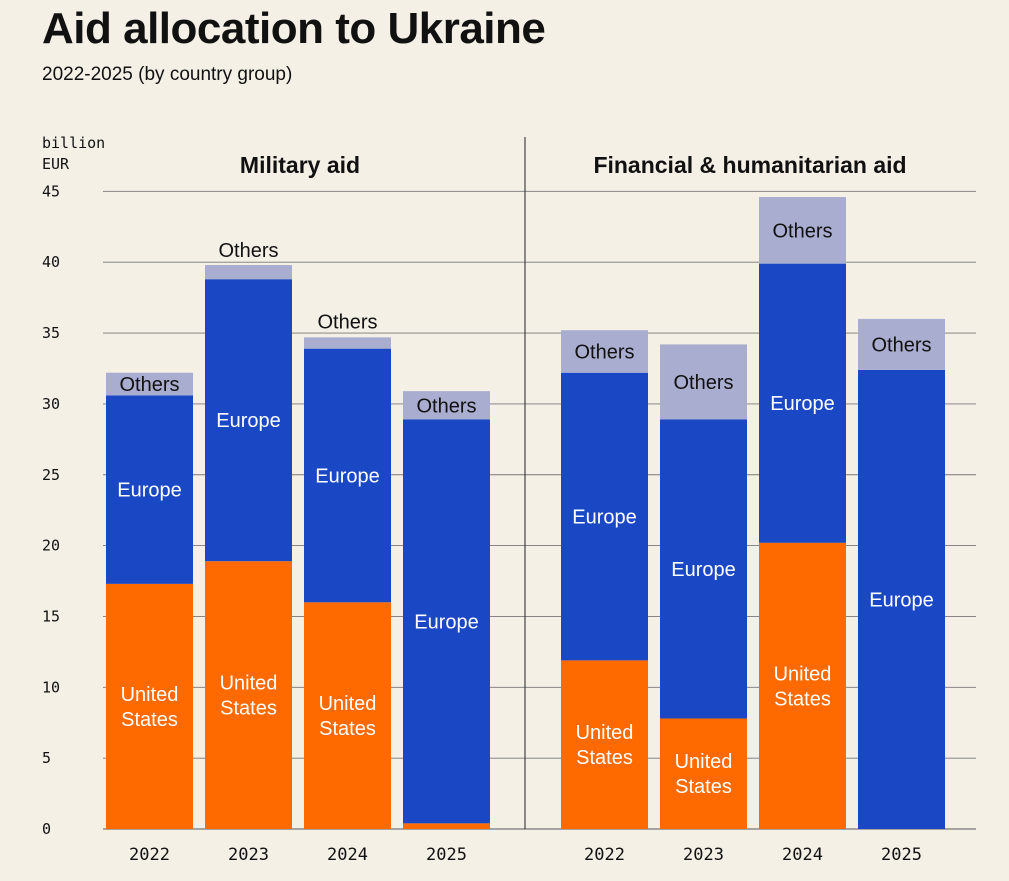  I want to click on y-tick-label: 10, so click(51, 687).